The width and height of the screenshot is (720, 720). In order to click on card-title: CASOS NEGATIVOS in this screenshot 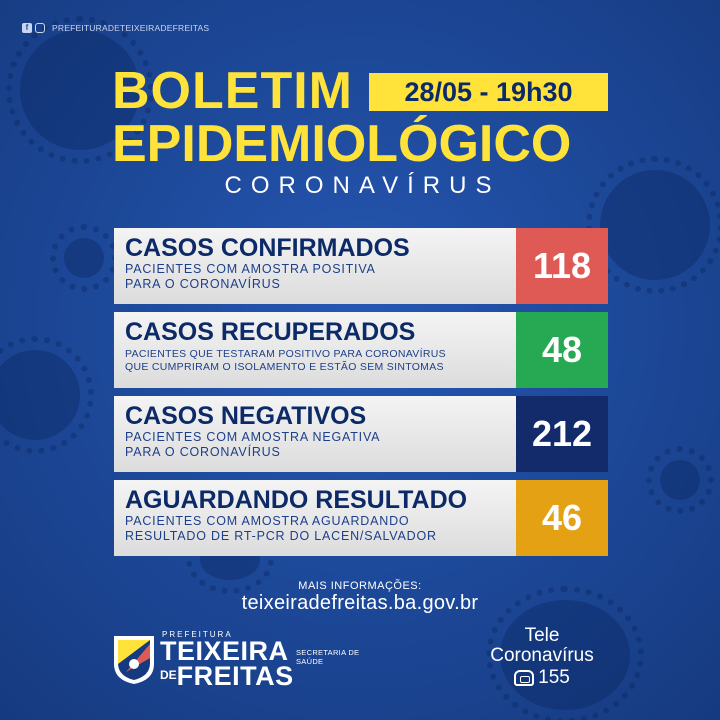, I will do `click(246, 416)`.